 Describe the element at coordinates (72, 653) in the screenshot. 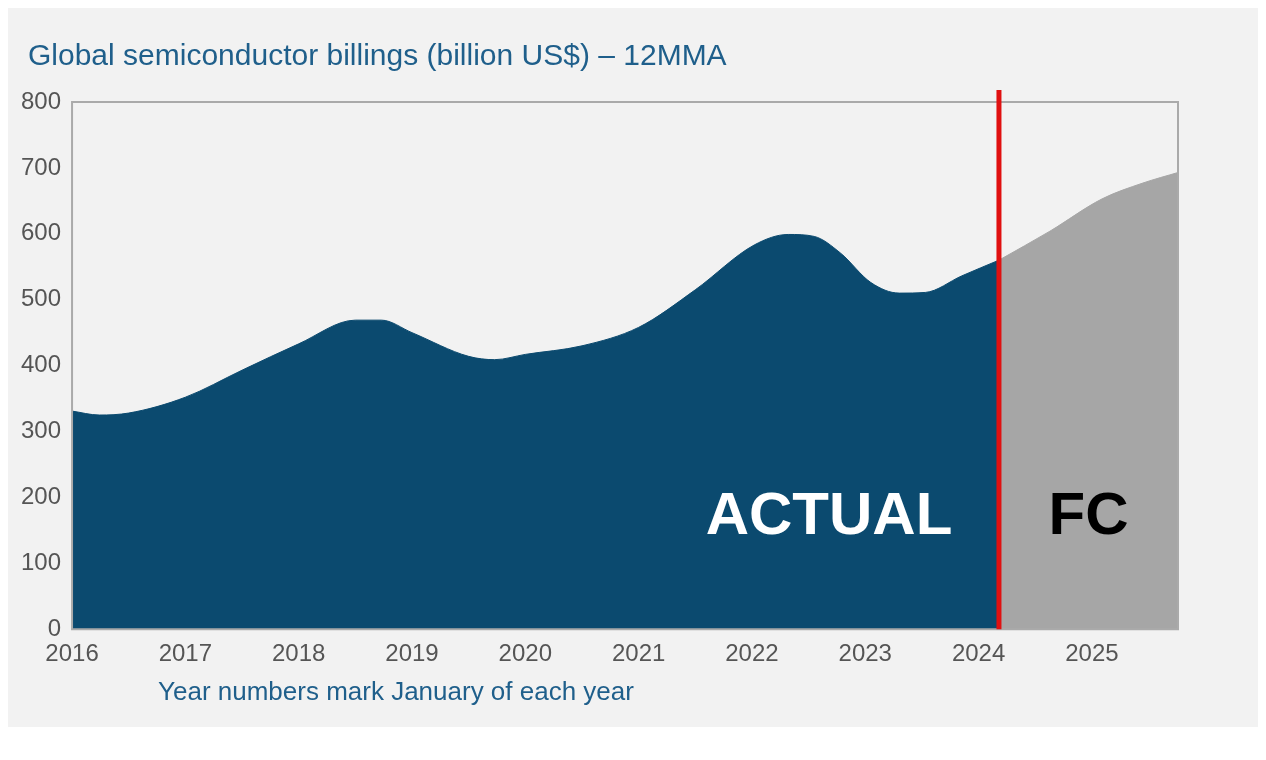

I see `x-tick-label: 2016` at that location.